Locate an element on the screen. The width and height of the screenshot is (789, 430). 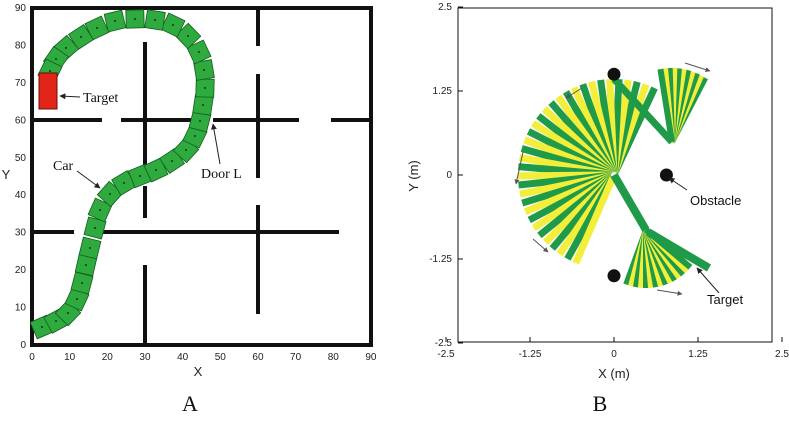
obstacle-annotation: Obstacle is located at coordinates (715, 200).